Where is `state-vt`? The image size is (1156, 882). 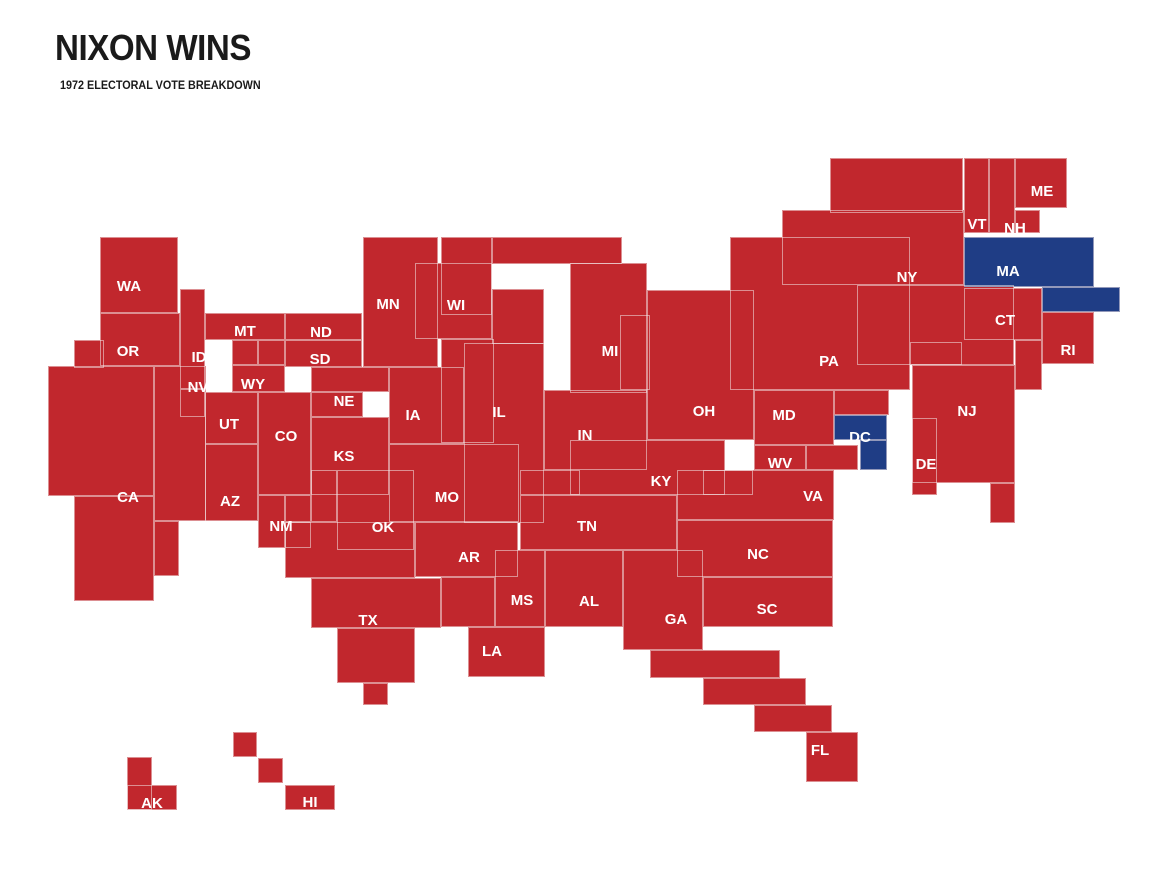 state-vt is located at coordinates (976, 195).